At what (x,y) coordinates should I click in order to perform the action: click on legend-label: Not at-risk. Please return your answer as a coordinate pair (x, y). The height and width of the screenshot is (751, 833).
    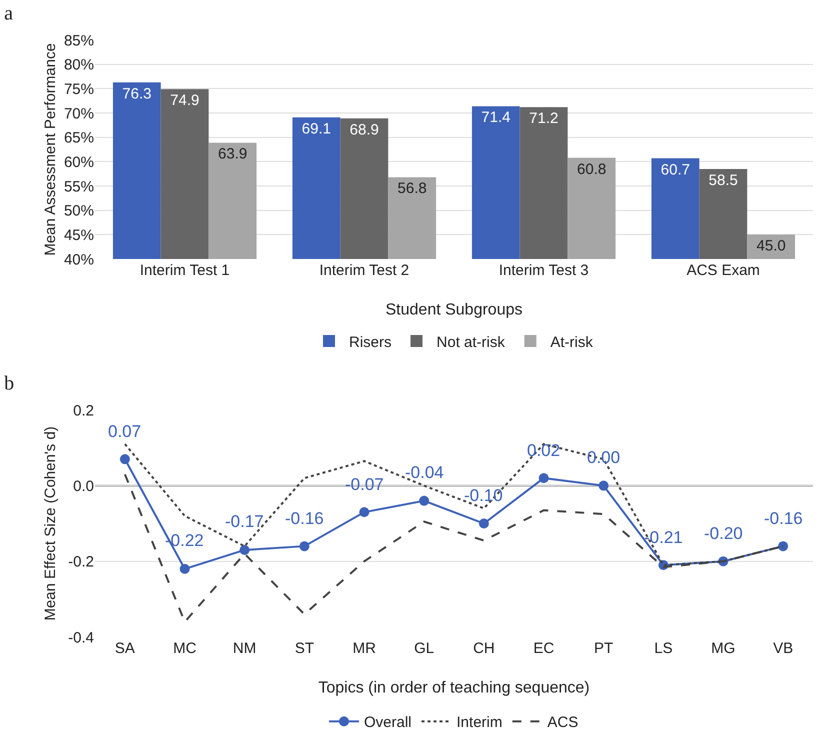
    Looking at the image, I should click on (471, 342).